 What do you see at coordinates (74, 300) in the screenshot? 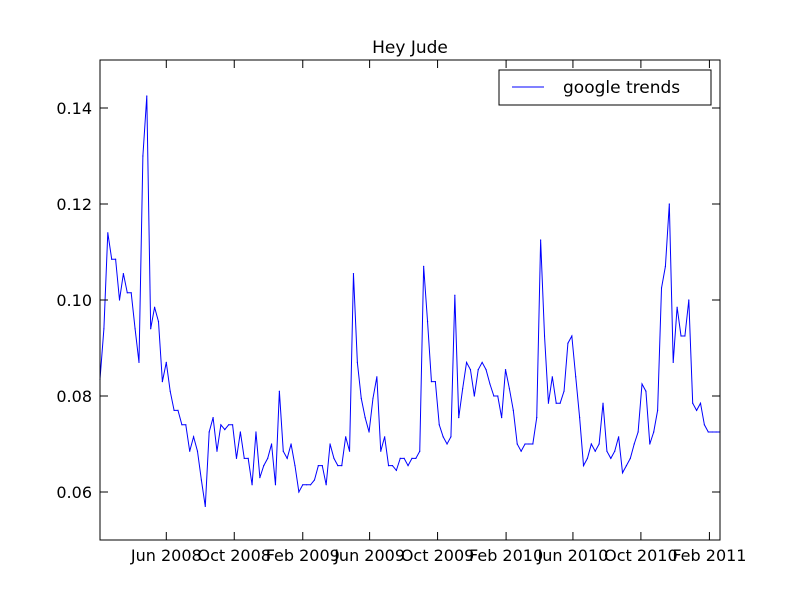
I see `y-tick-label: 0.10` at bounding box center [74, 300].